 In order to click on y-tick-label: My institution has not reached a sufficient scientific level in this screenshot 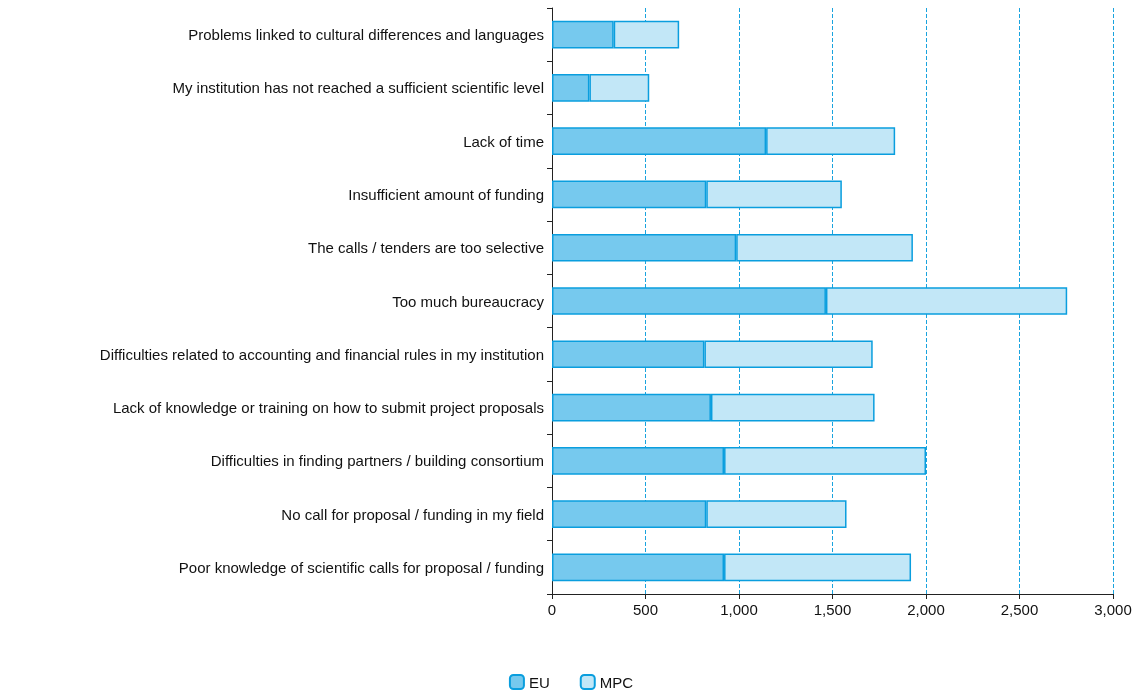, I will do `click(358, 88)`.